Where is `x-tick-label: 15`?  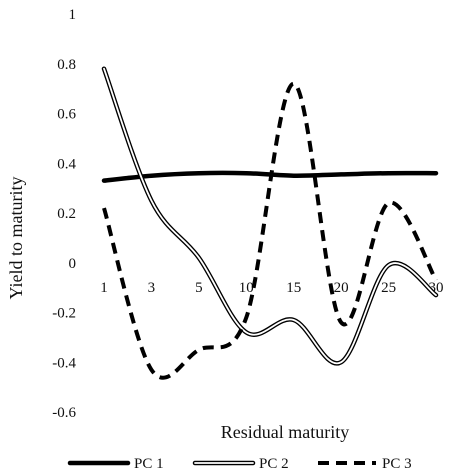
x-tick-label: 15 is located at coordinates (293, 288).